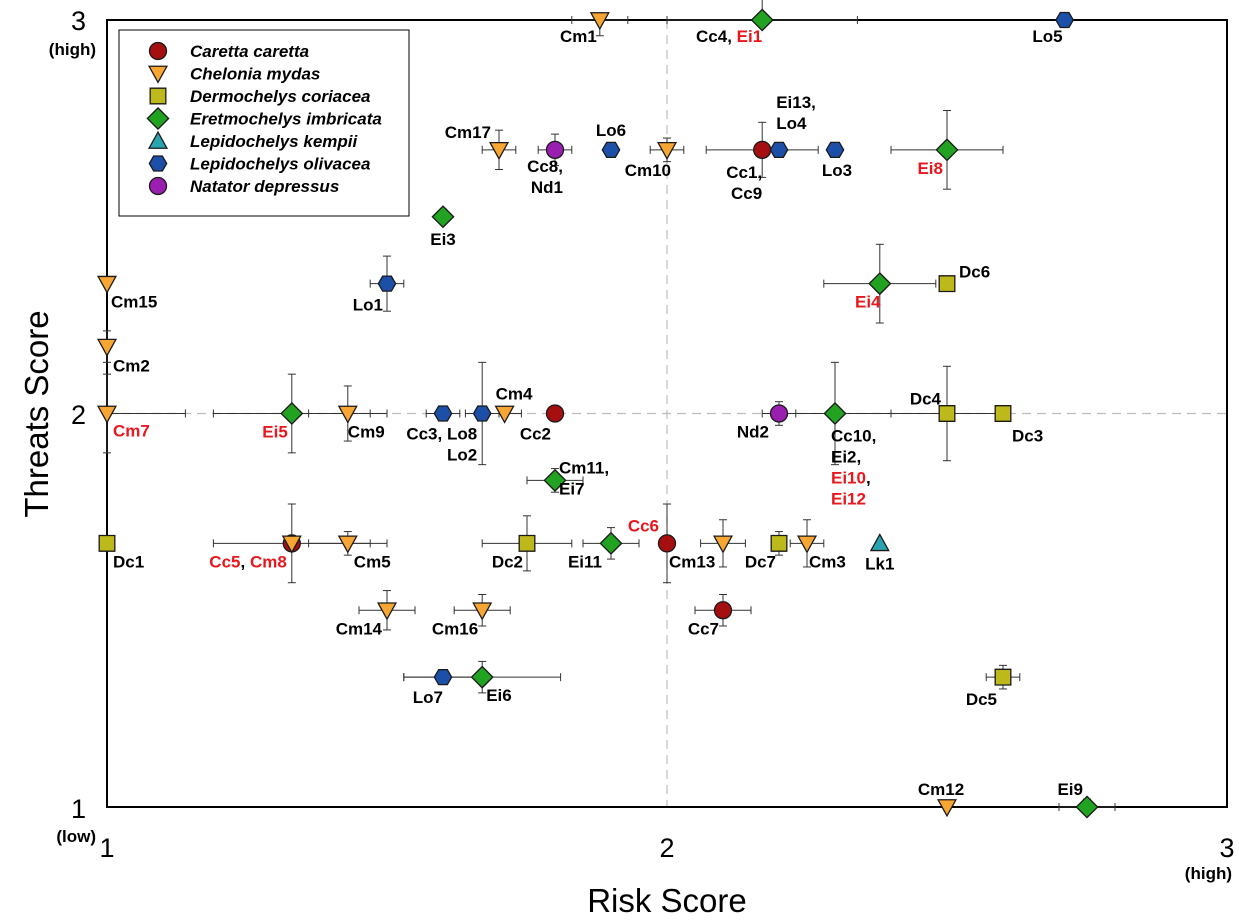  I want to click on point-label: Lo7, so click(428, 697).